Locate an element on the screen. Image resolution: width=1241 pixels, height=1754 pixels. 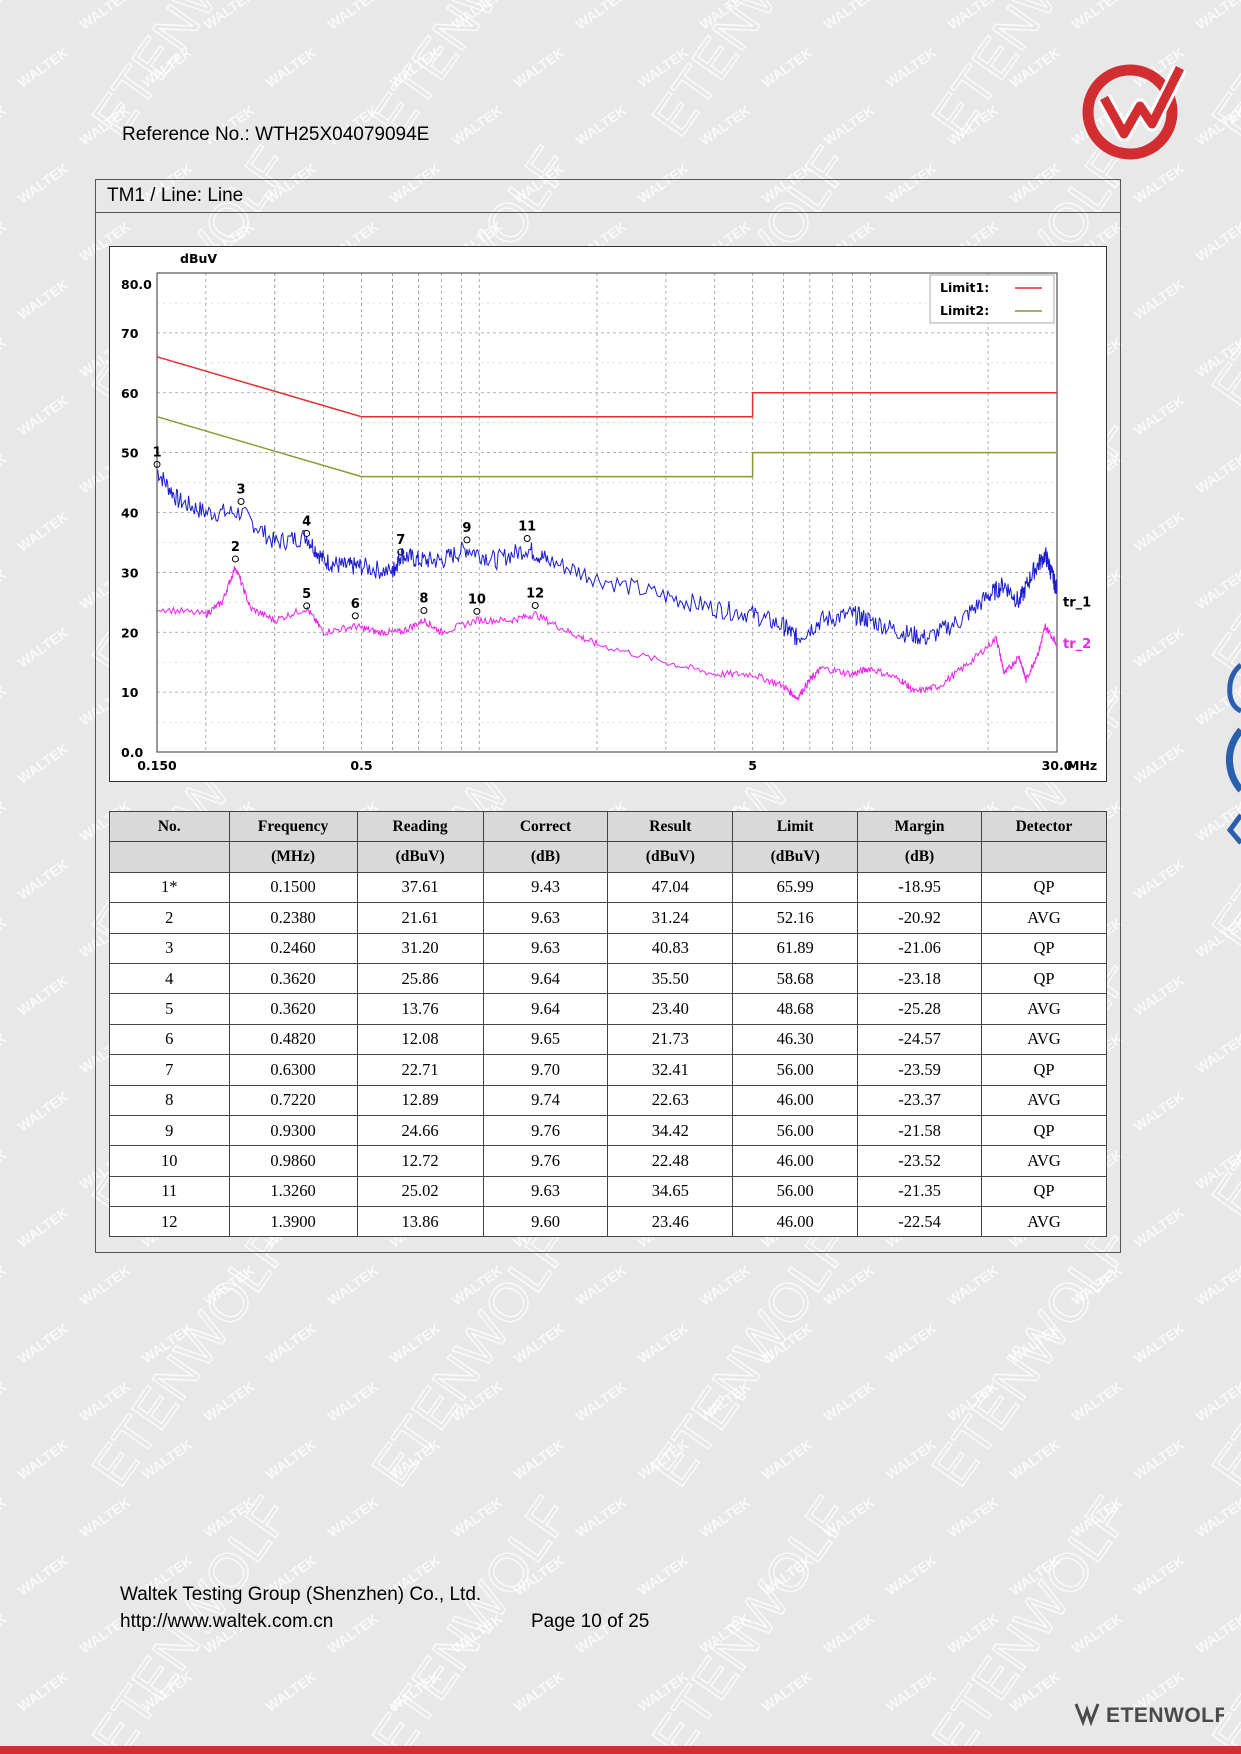
column-unit: (dB) is located at coordinates (545, 857).